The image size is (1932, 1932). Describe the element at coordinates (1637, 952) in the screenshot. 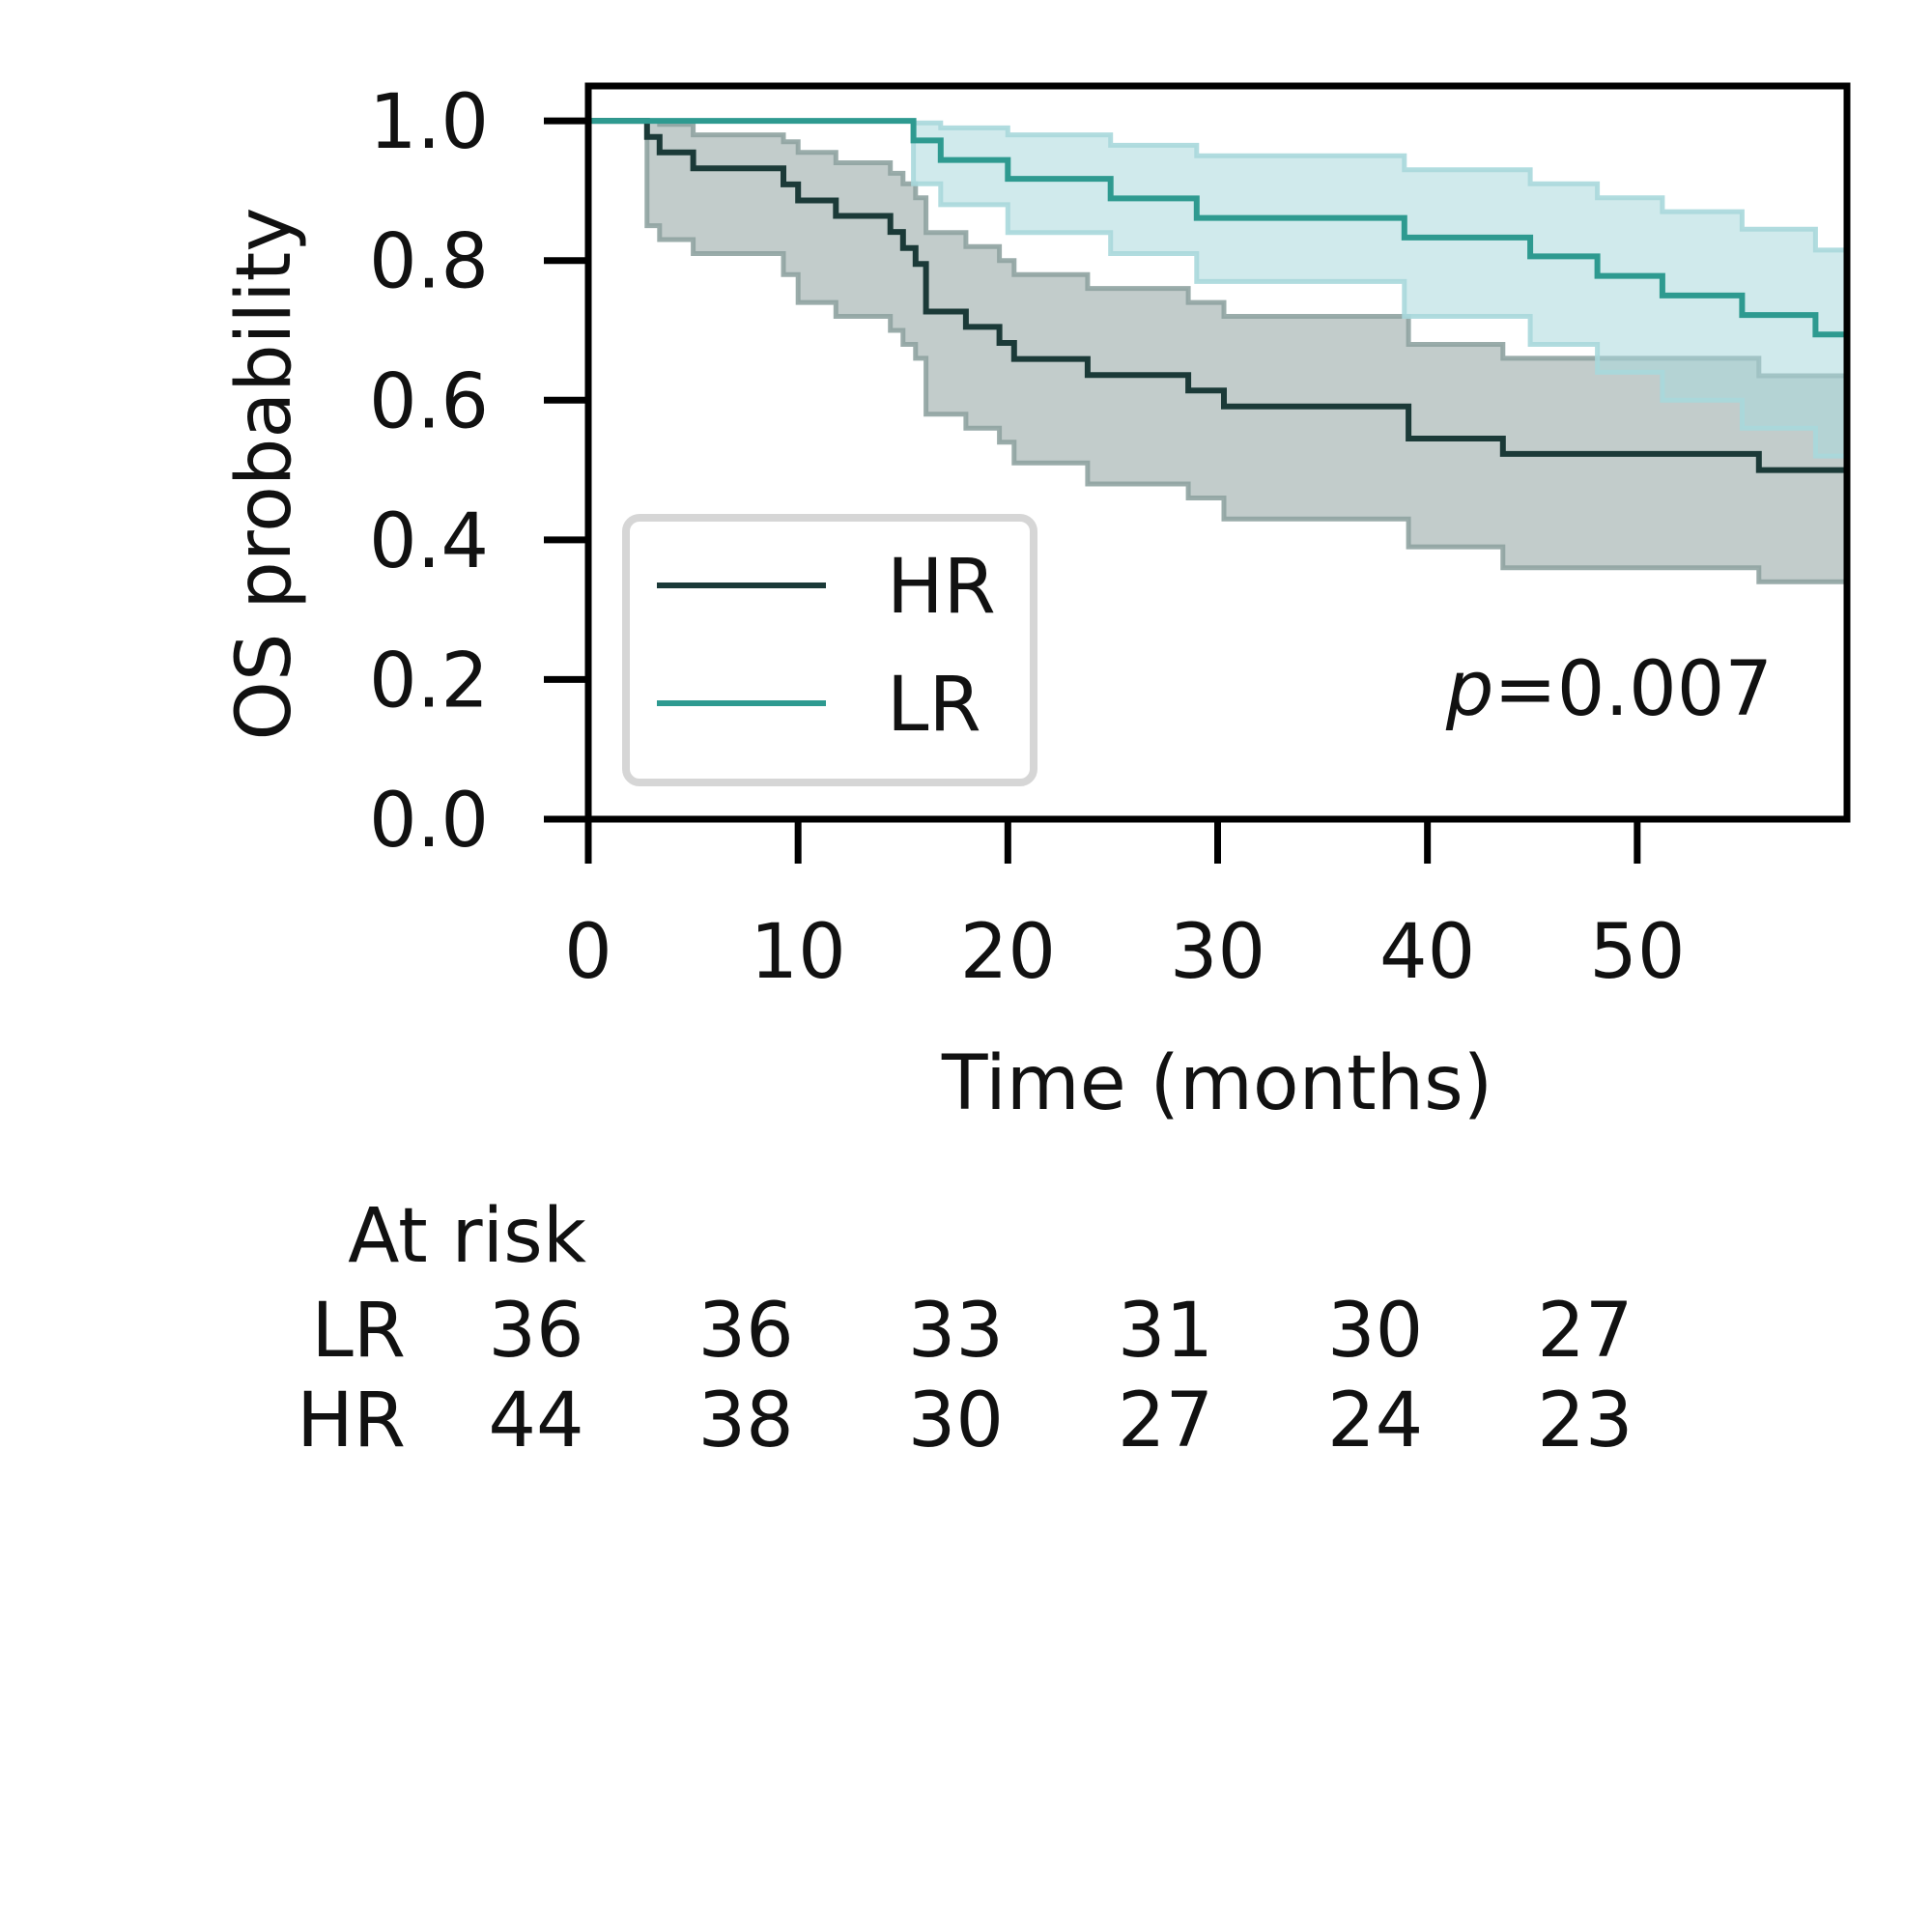

I see `x-tick-label-5: 50` at that location.